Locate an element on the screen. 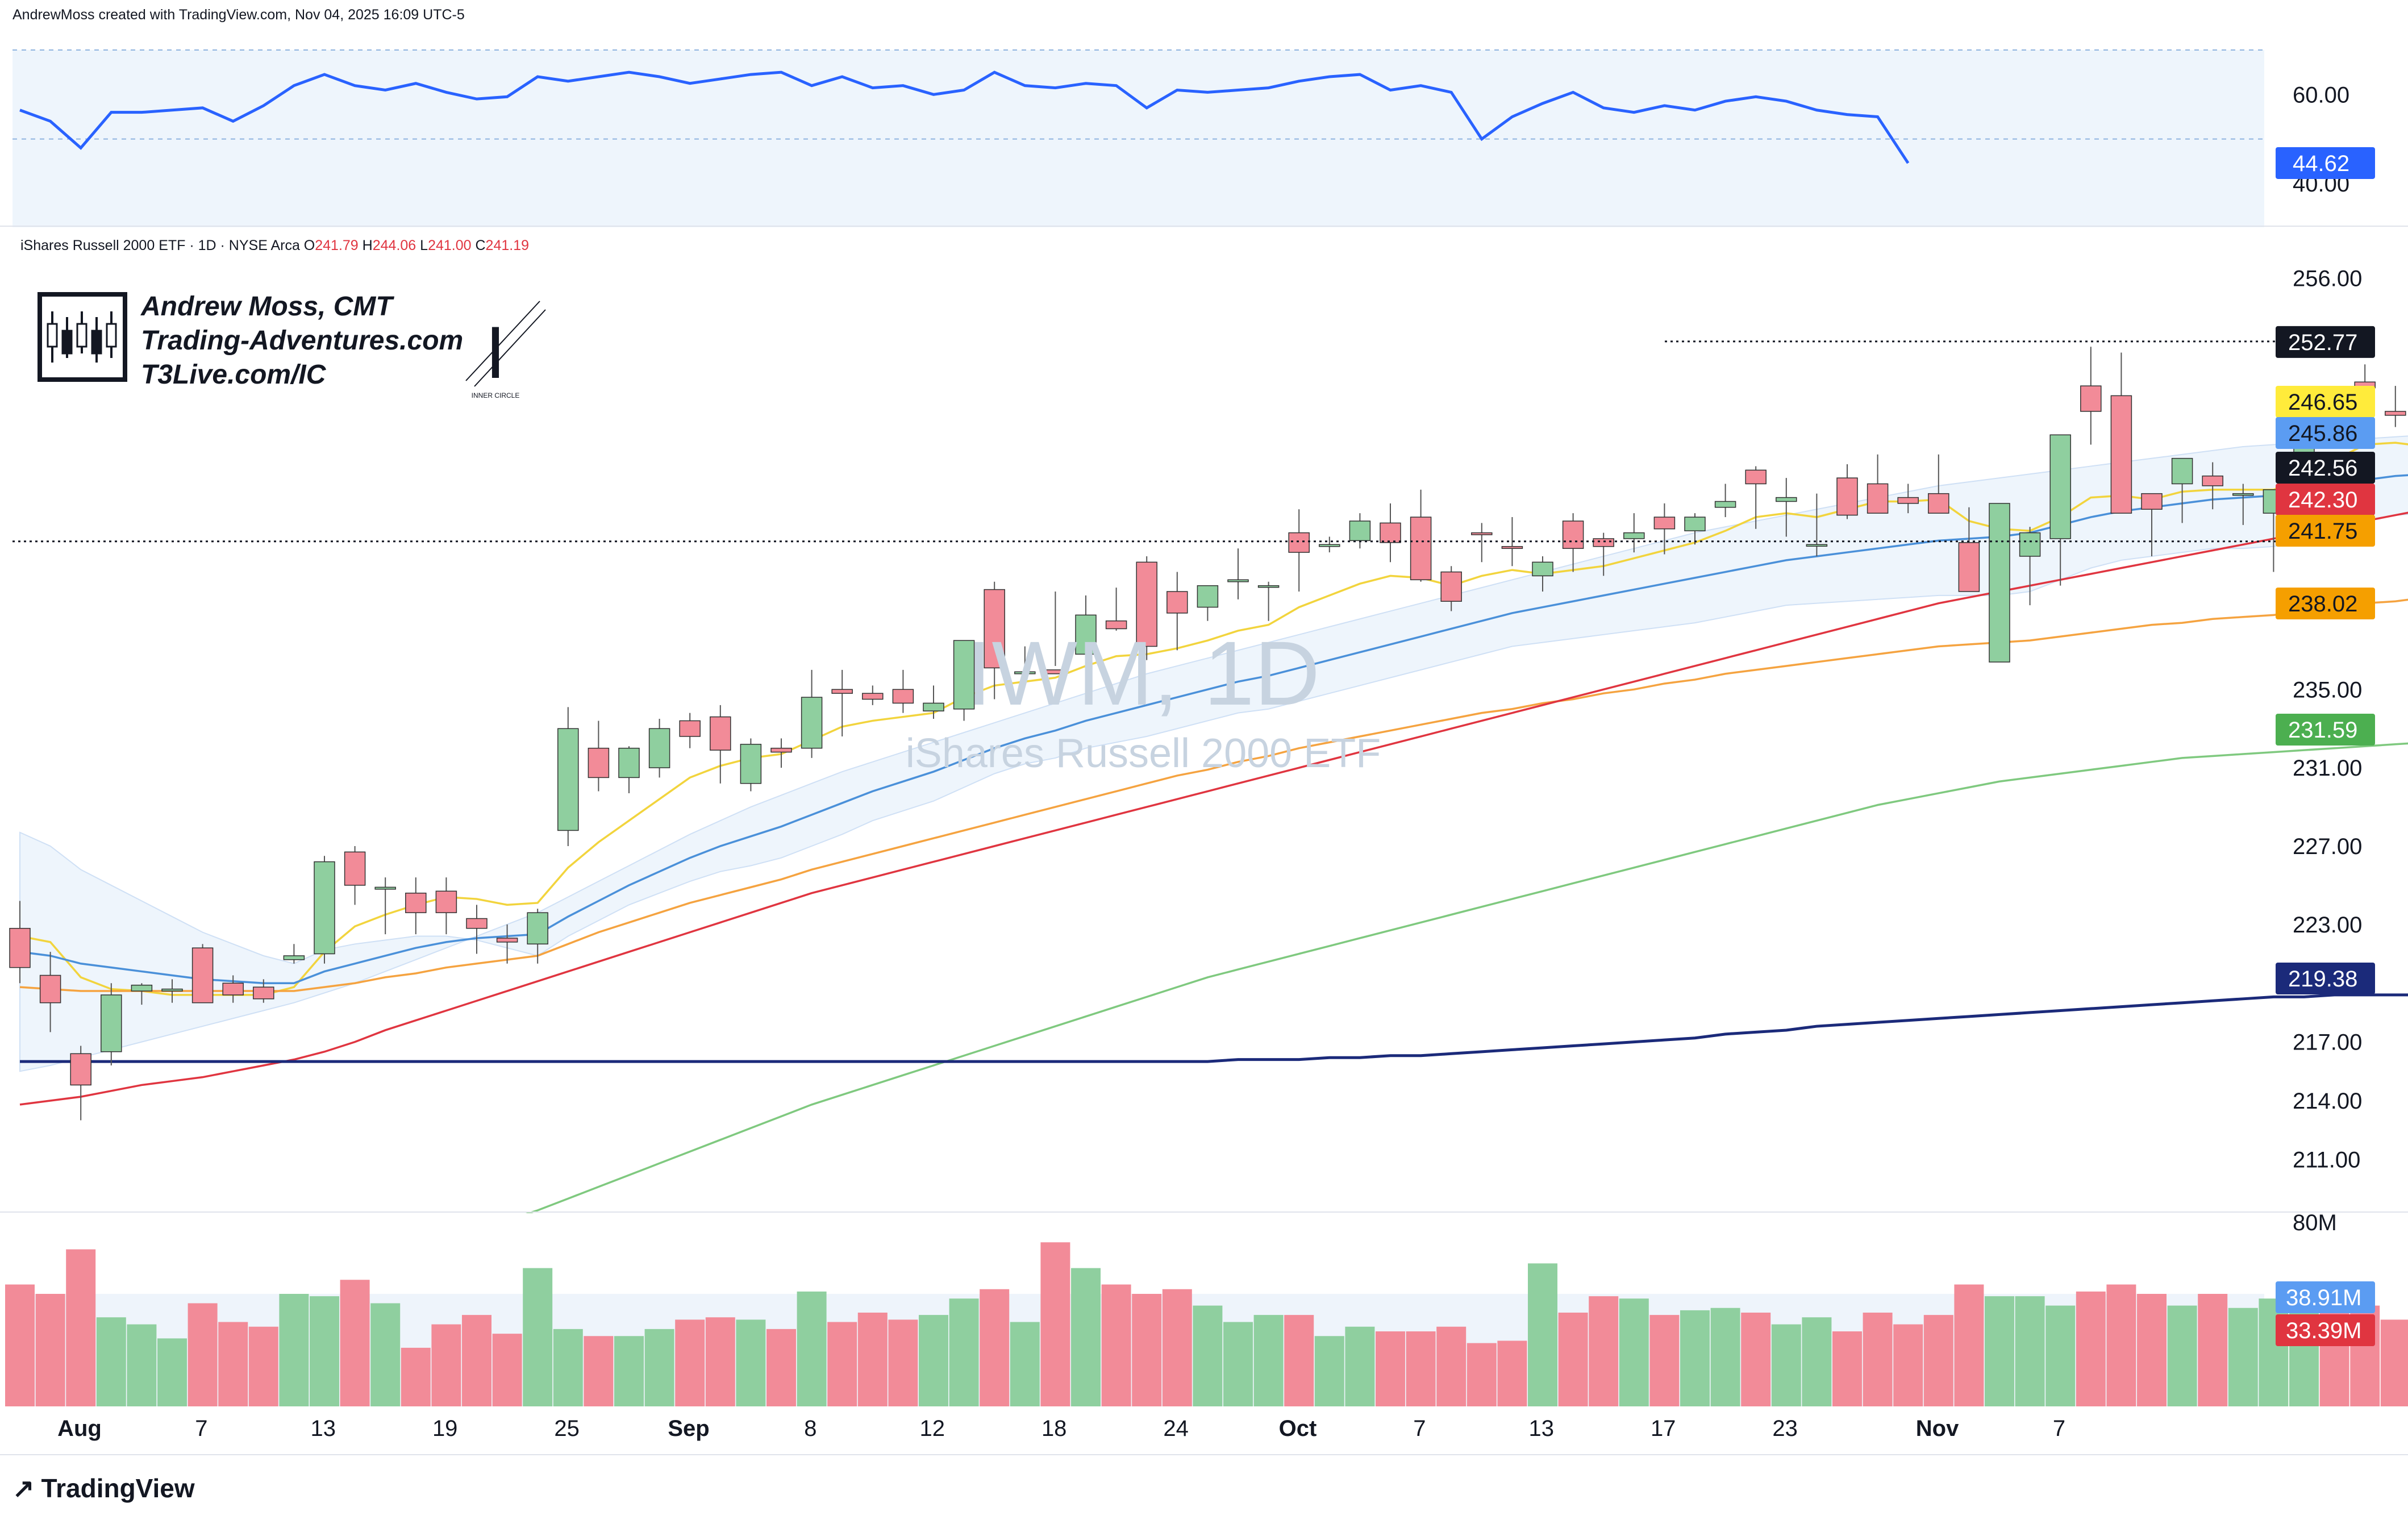  x-tick-label: 17 is located at coordinates (1663, 1429).